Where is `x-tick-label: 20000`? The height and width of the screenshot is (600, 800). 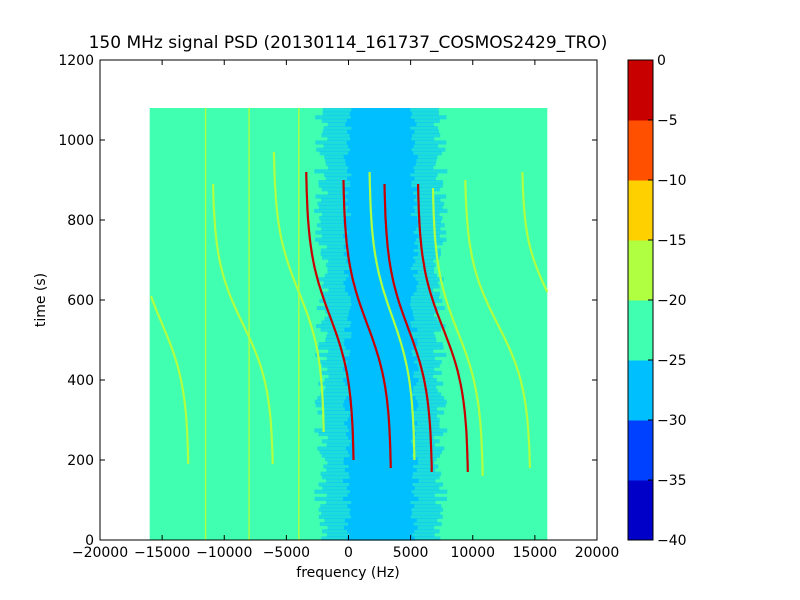 x-tick-label: 20000 is located at coordinates (597, 553).